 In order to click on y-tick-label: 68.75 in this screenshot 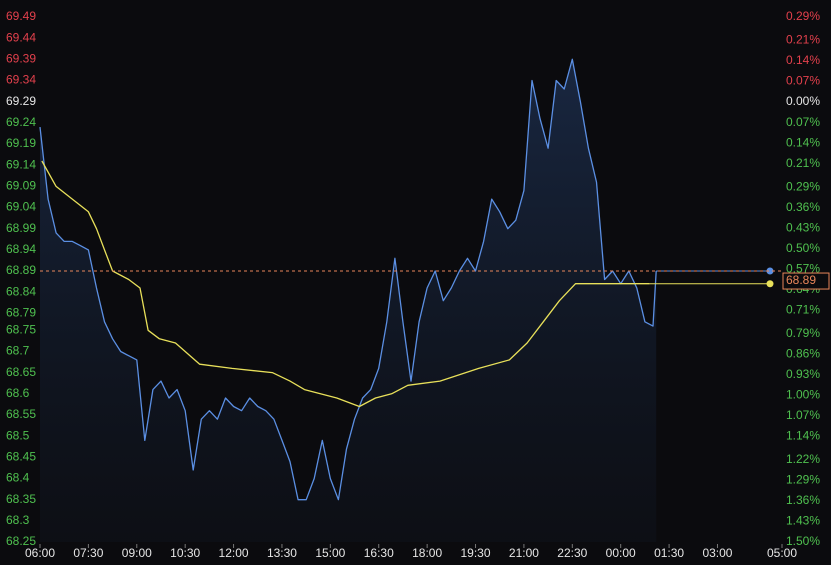, I will do `click(21, 329)`.